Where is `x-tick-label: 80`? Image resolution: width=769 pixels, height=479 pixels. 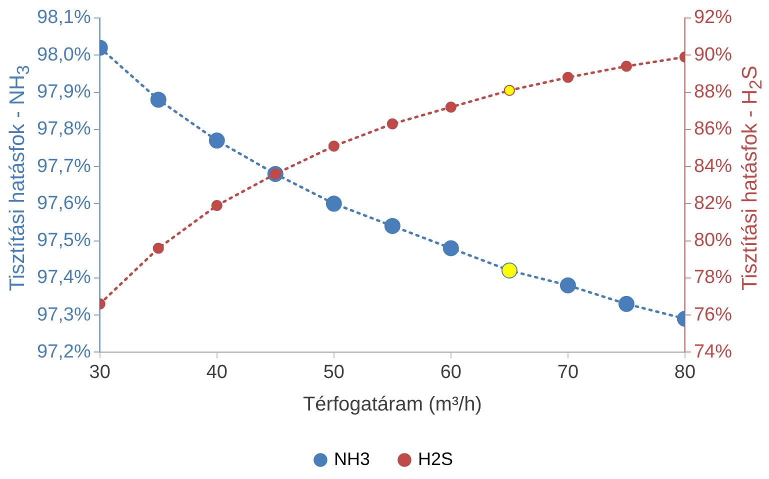 x-tick-label: 80 is located at coordinates (685, 372).